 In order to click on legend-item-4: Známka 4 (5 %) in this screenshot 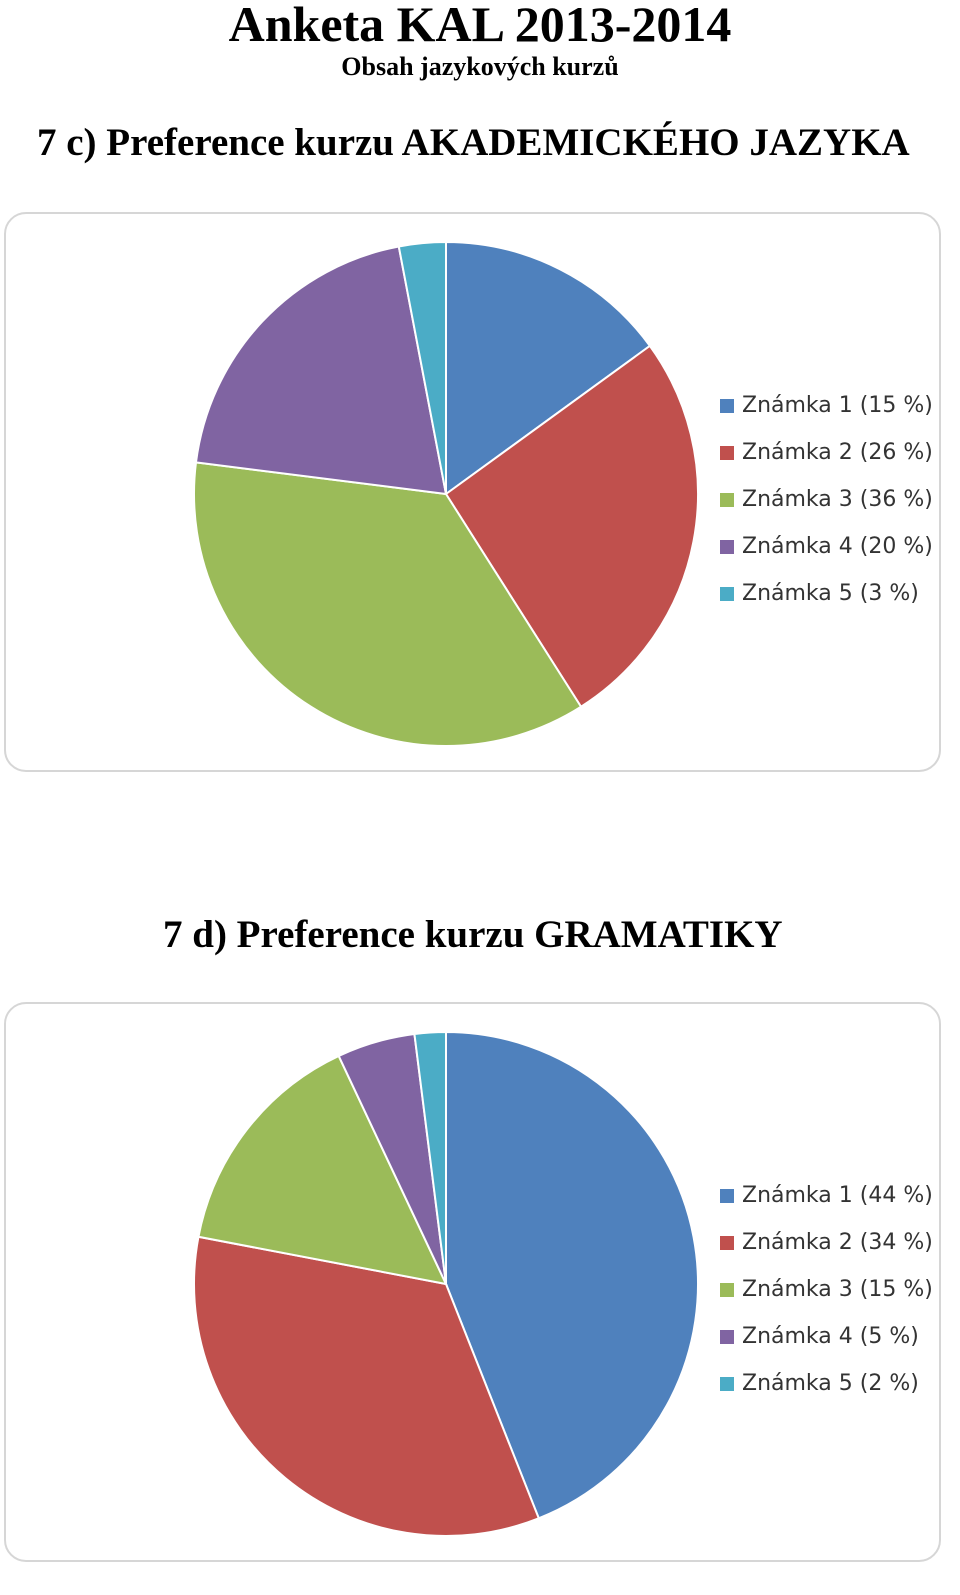, I will do `click(826, 1336)`.